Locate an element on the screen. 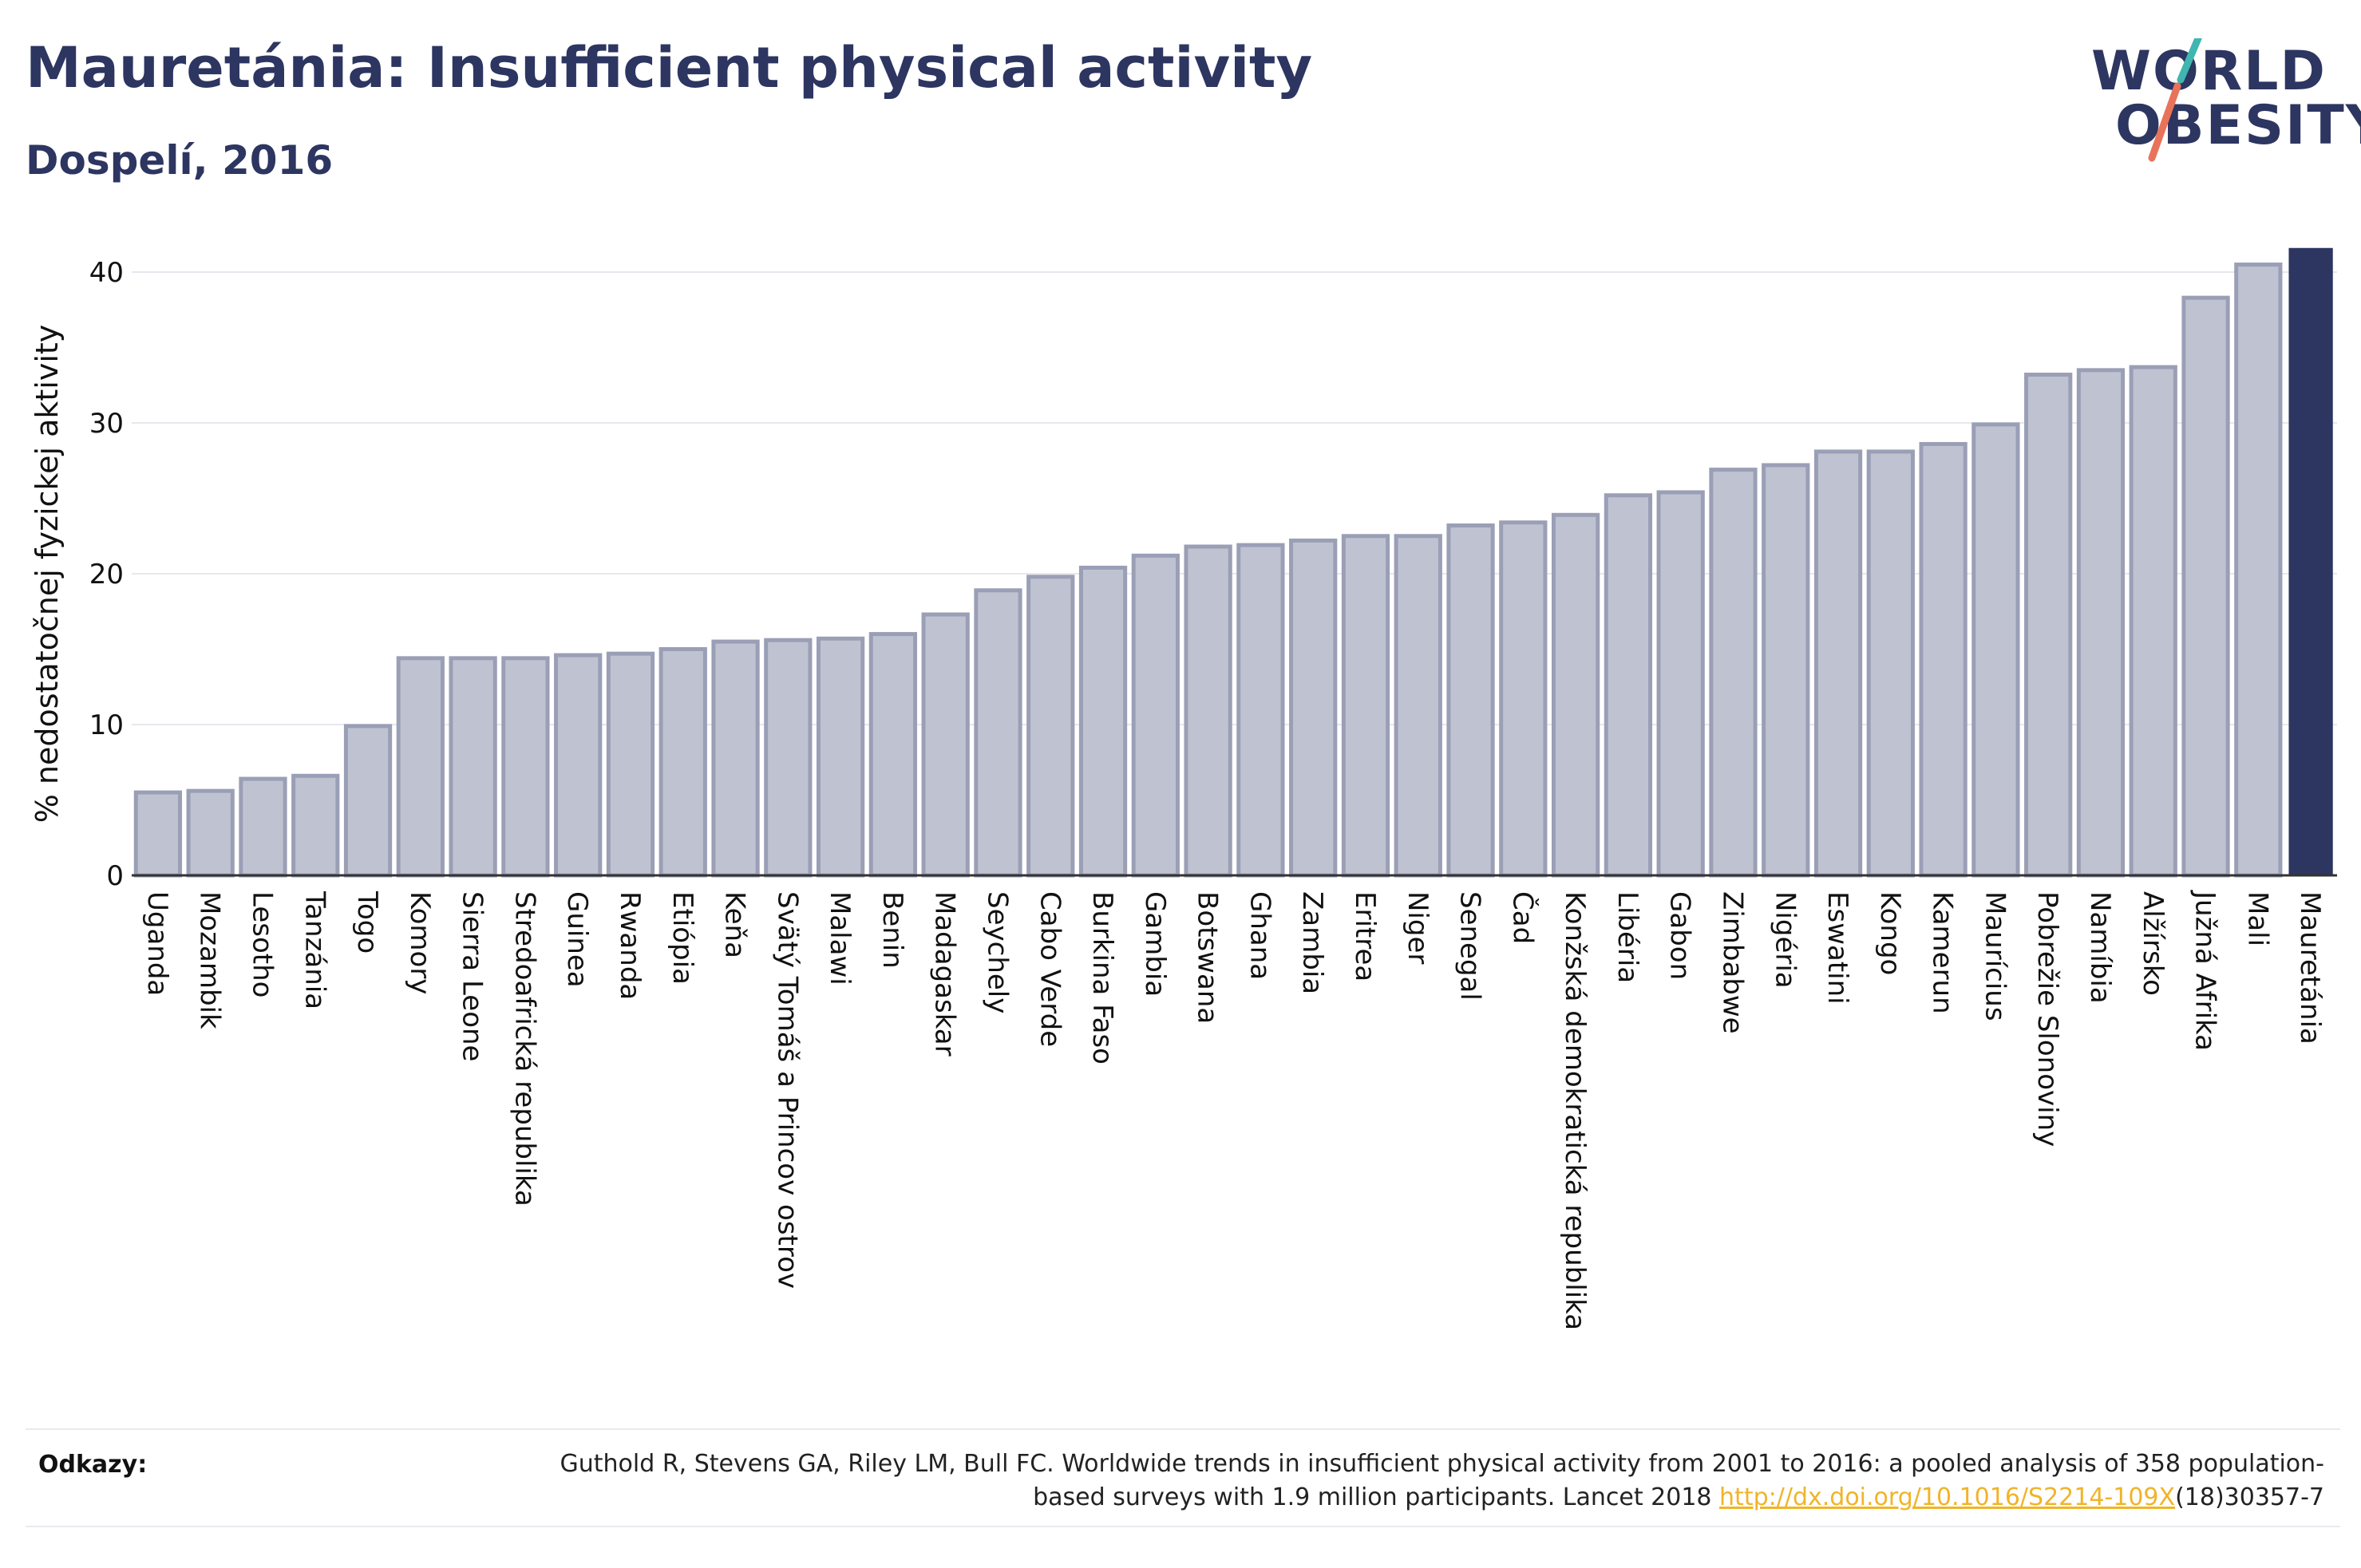  x-tick-label-34: Kamerun is located at coordinates (1943, 952).